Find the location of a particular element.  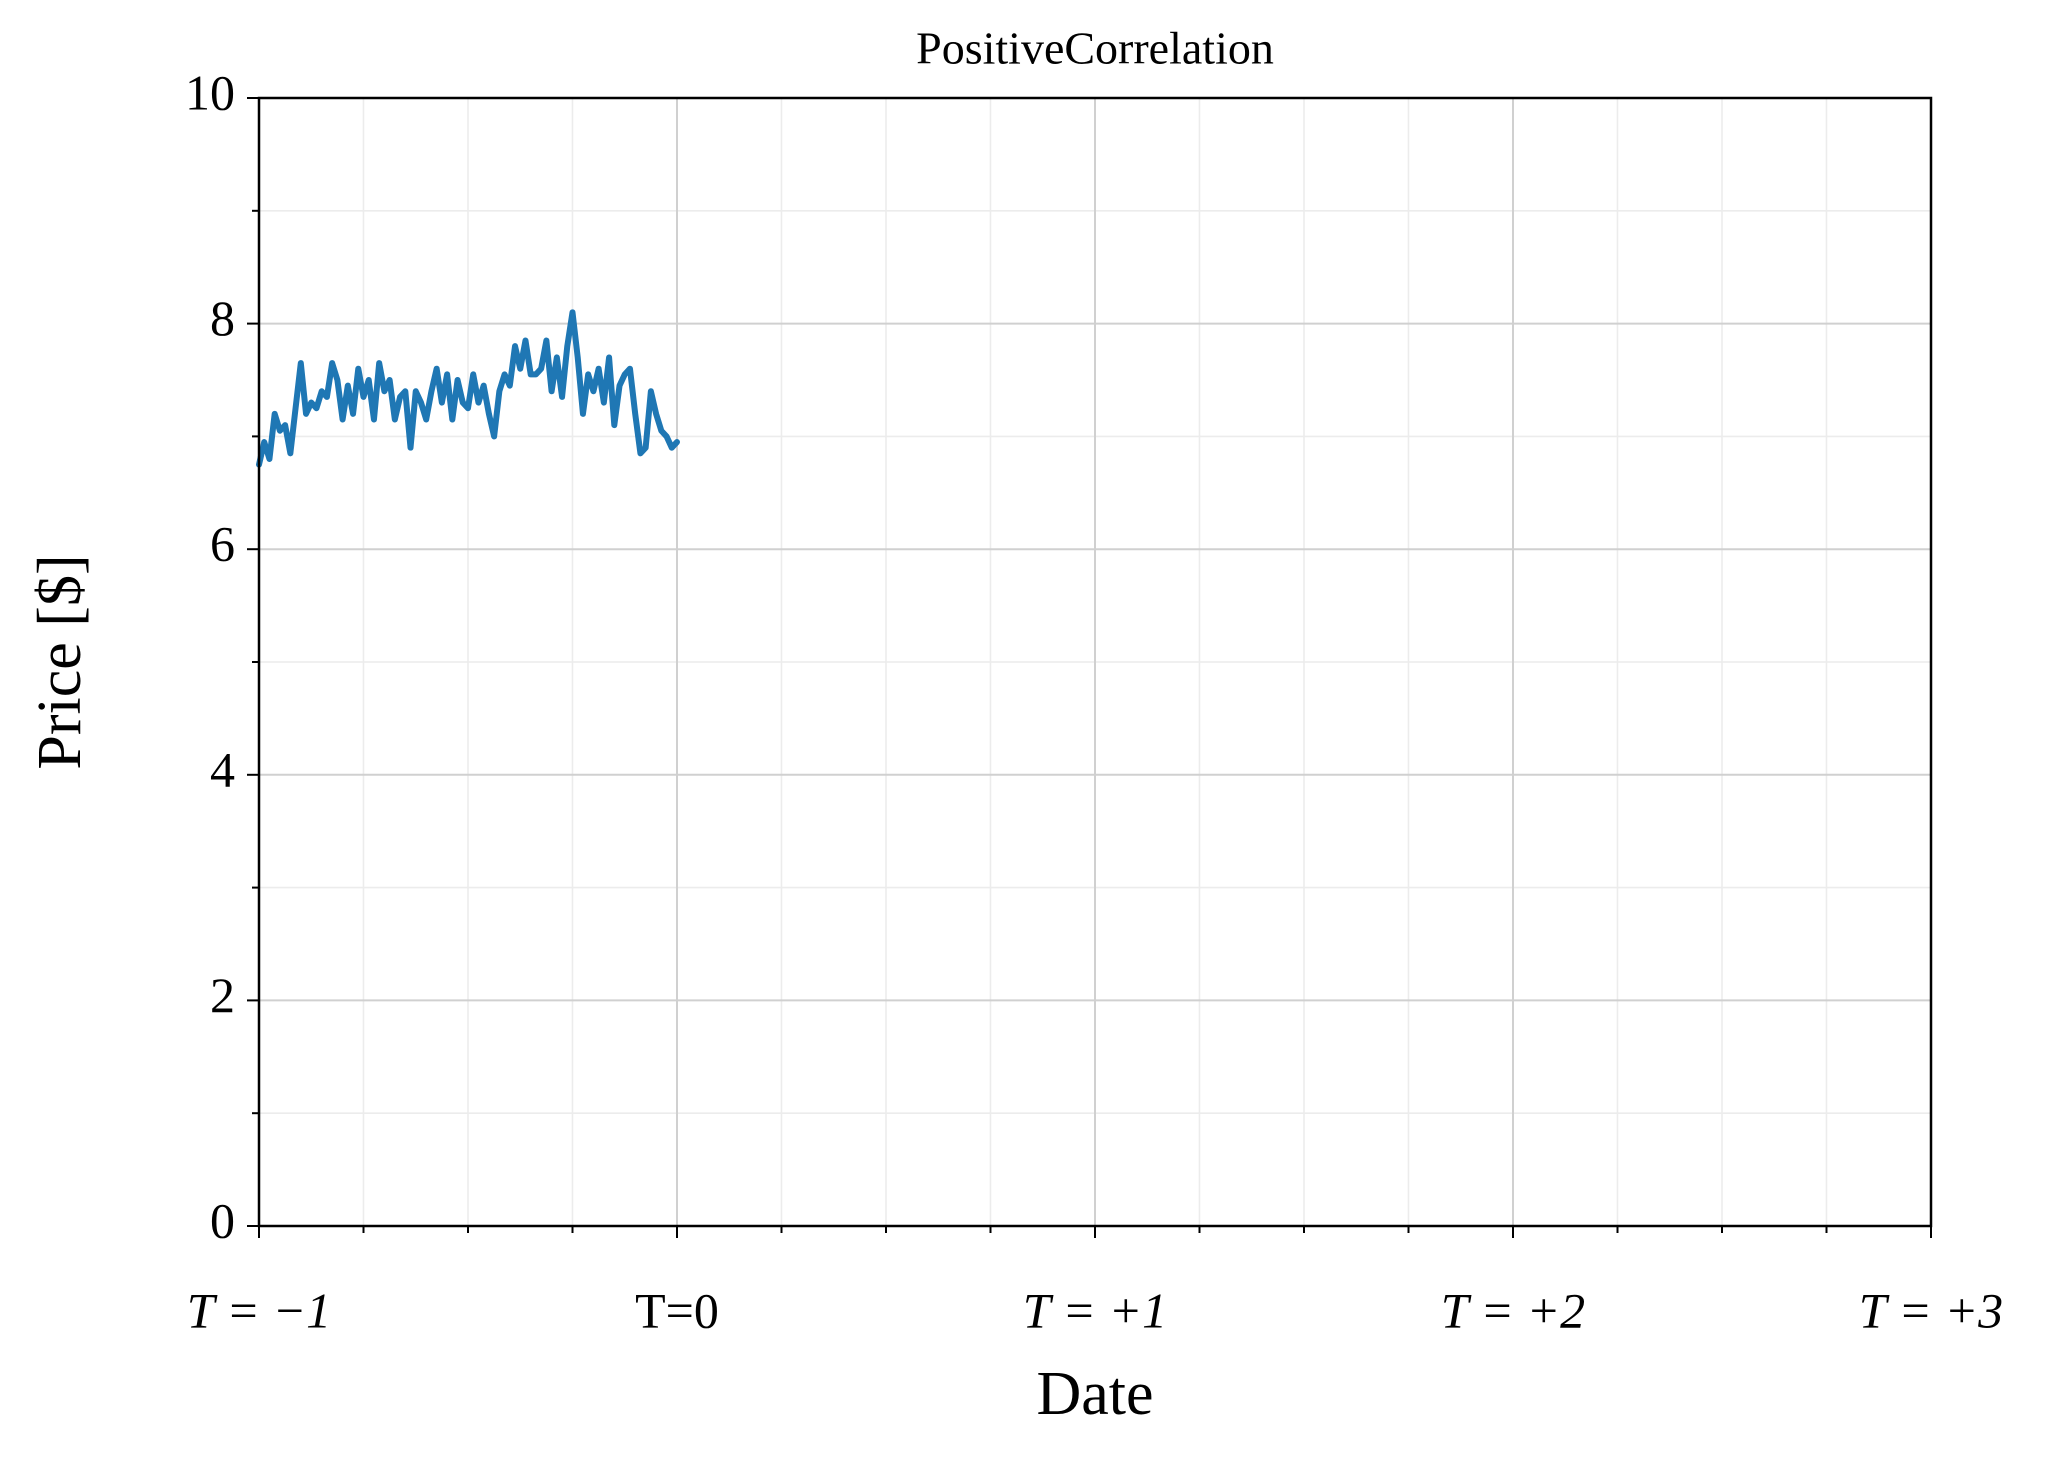

x-tick-label: T = +2 is located at coordinates (1513, 1310).